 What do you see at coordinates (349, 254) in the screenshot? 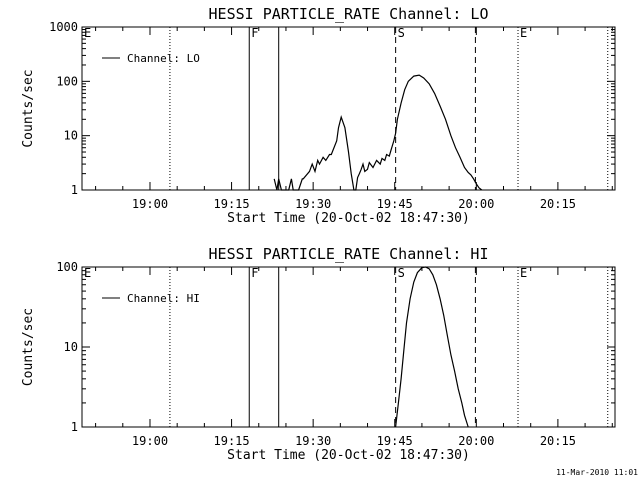
I see `chart-title: HESSI PARTICLE_RATE Channel: HI` at bounding box center [349, 254].